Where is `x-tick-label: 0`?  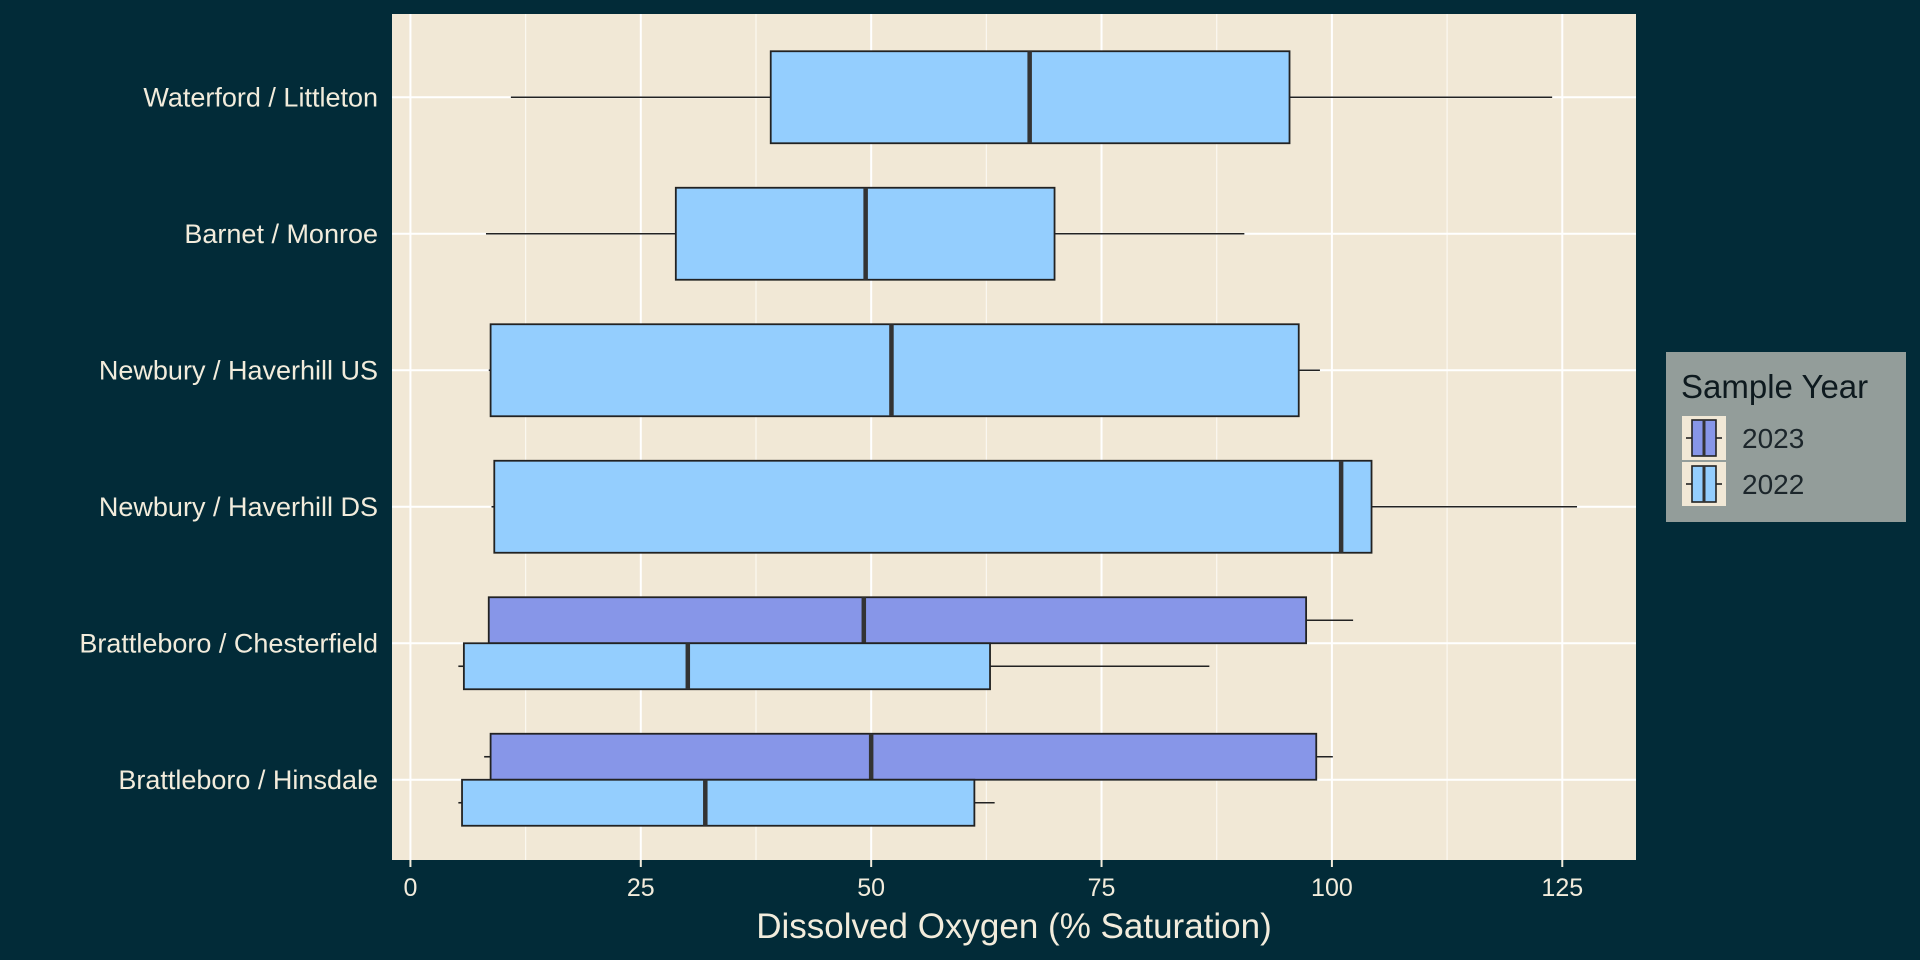 x-tick-label: 0 is located at coordinates (410, 888).